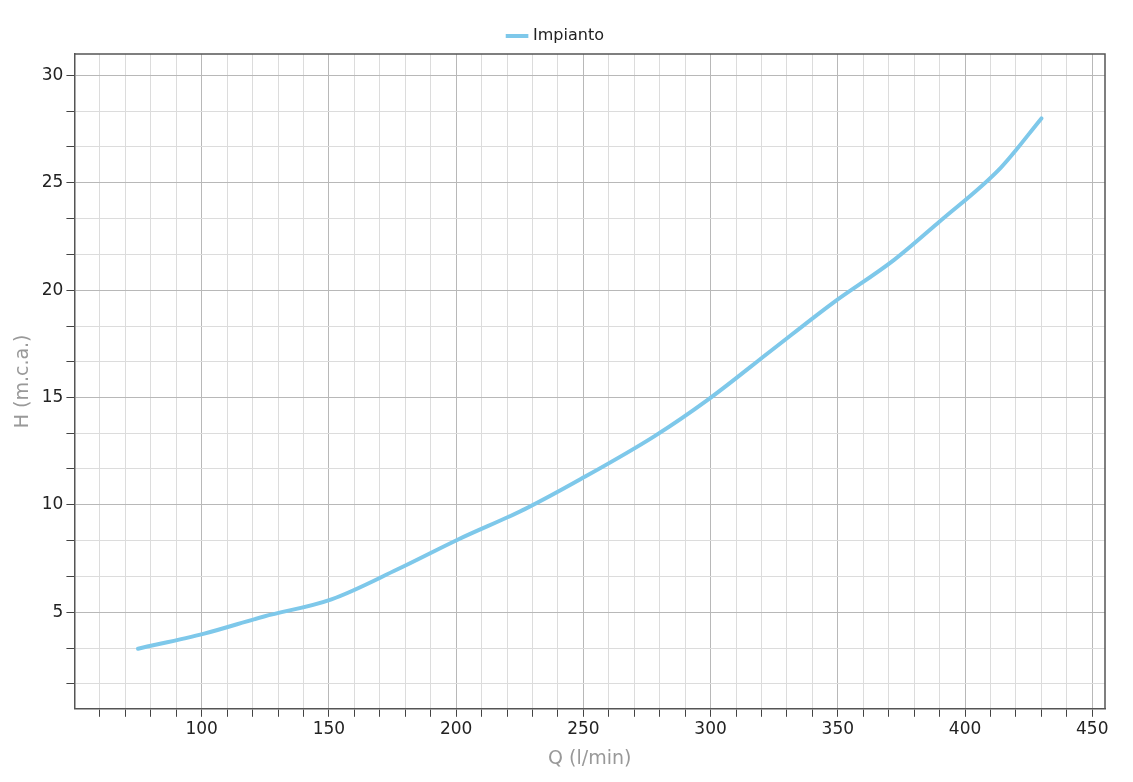 This screenshot has height=782, width=1133. What do you see at coordinates (21, 381) in the screenshot?
I see `y-axis-title: H (m.c.a.)` at bounding box center [21, 381].